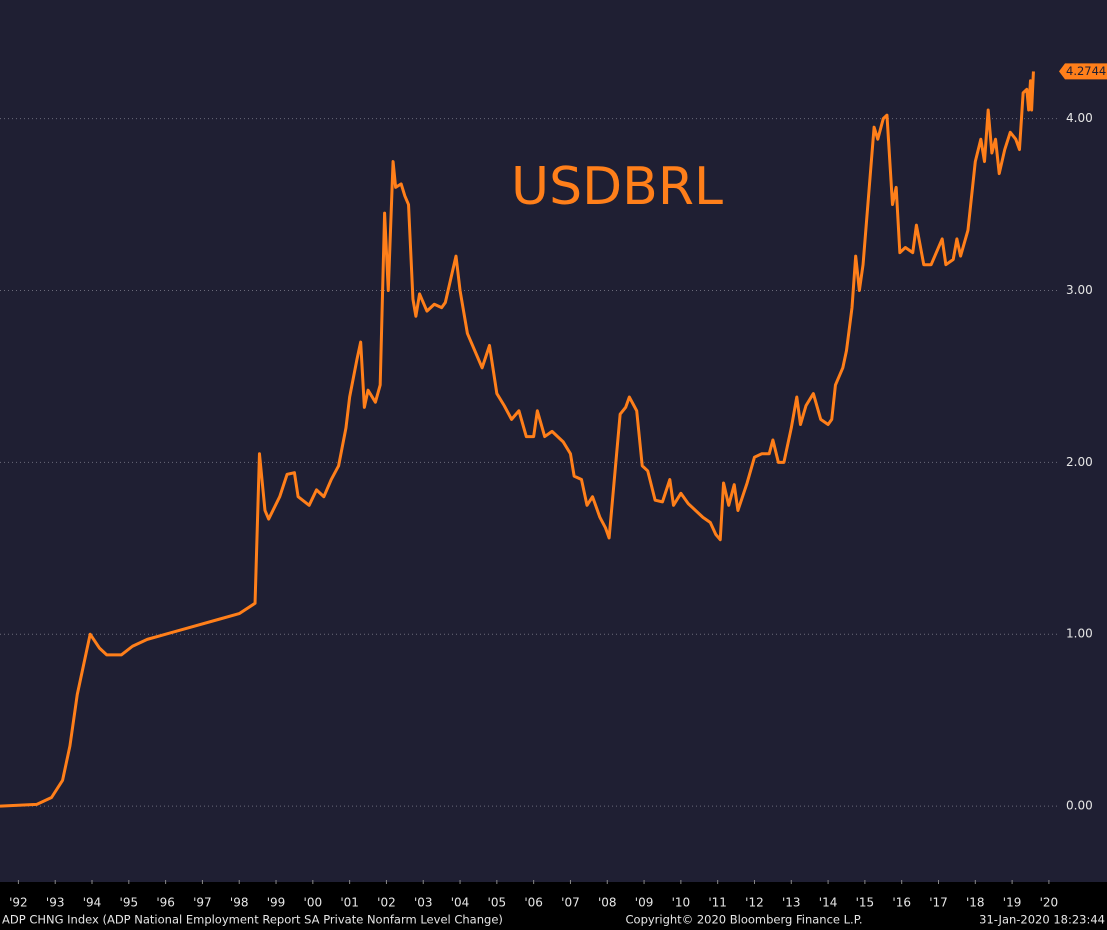  What do you see at coordinates (1079, 634) in the screenshot?
I see `y-tick-label: 1.00` at bounding box center [1079, 634].